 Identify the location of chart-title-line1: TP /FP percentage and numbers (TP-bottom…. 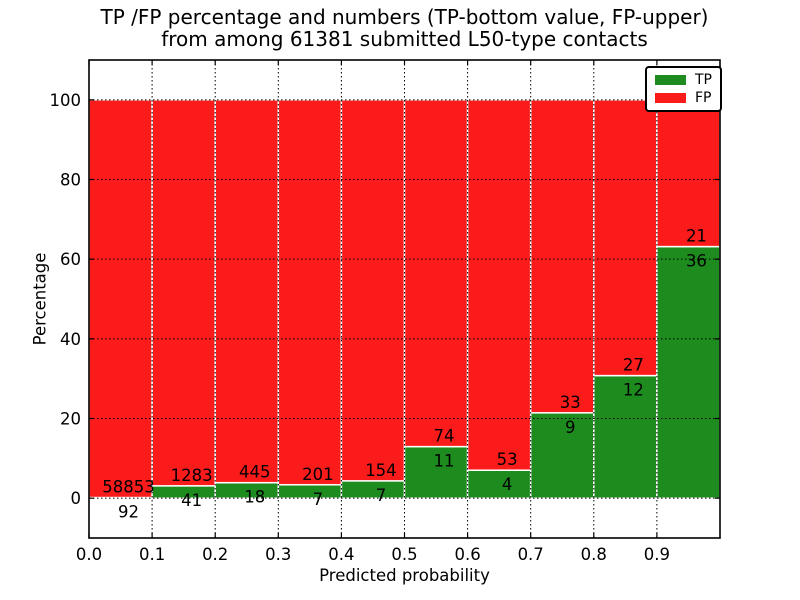
(404, 17).